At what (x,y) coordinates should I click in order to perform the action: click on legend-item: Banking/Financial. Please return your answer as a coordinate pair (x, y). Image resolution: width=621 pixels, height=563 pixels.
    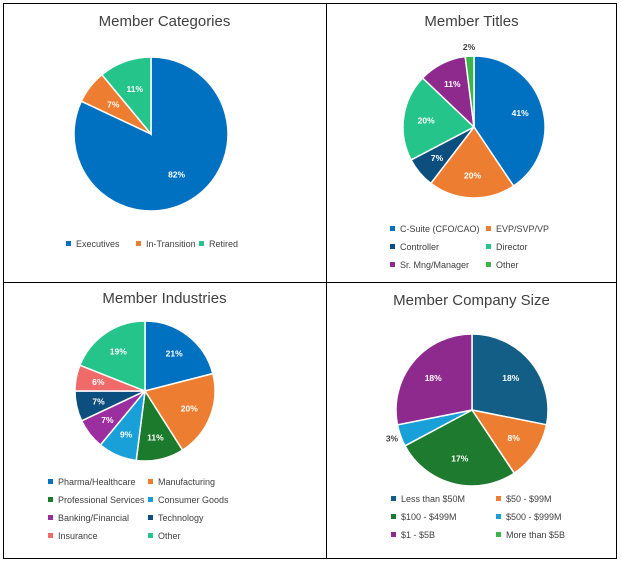
    Looking at the image, I should click on (88, 518).